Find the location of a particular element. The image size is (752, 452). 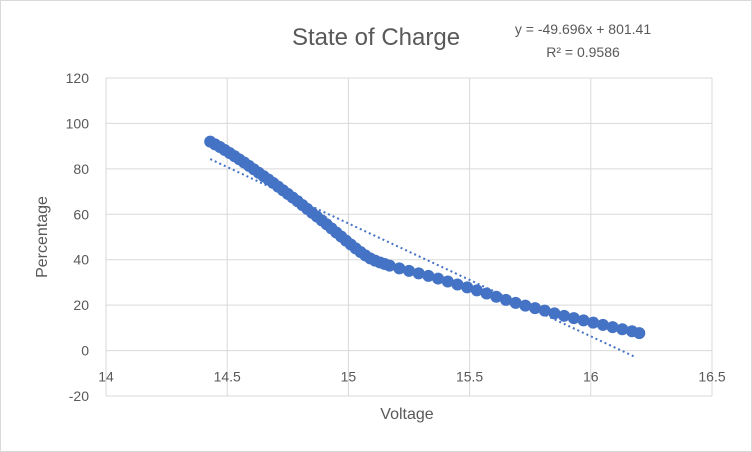

y-tick-label: 60 is located at coordinates (81, 214).